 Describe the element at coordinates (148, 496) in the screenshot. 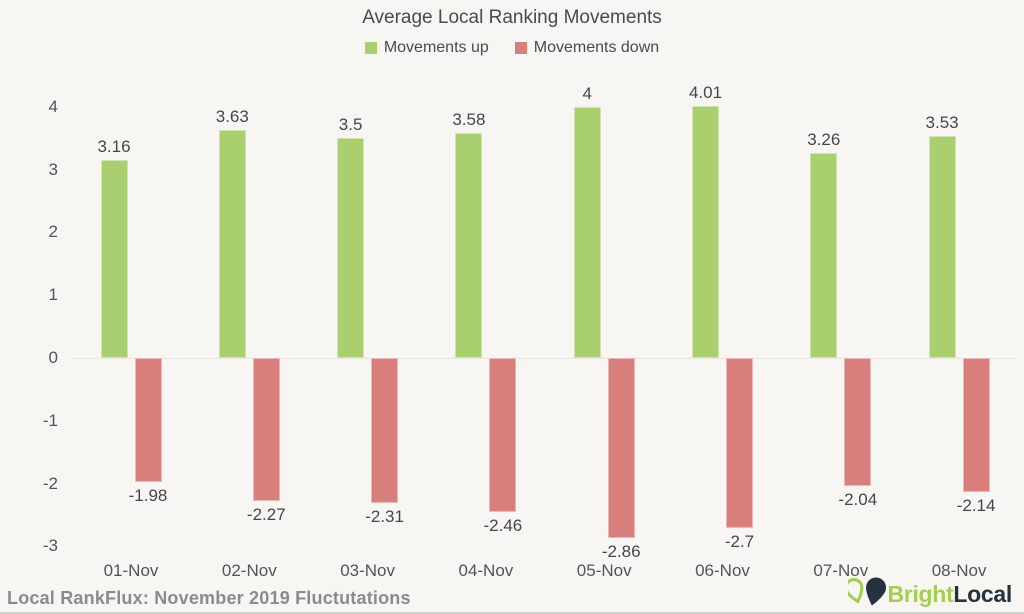

I see `bar-value-label-down: -1.98` at that location.